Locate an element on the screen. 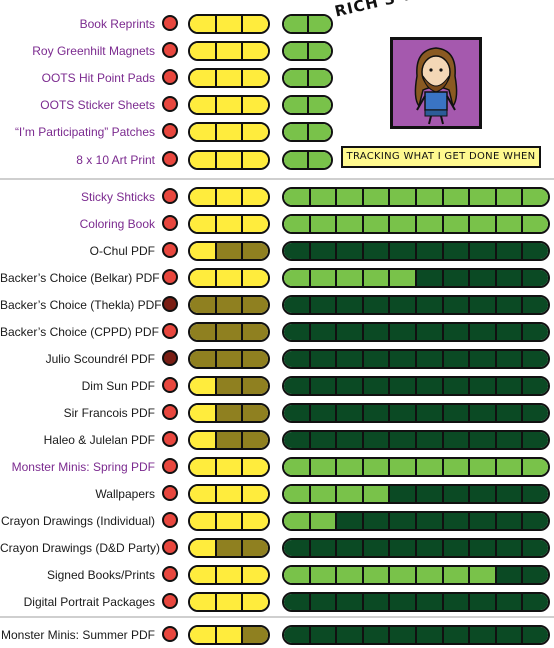 The width and height of the screenshot is (554, 648). table-row: Signed Books/Prints is located at coordinates (277, 575).